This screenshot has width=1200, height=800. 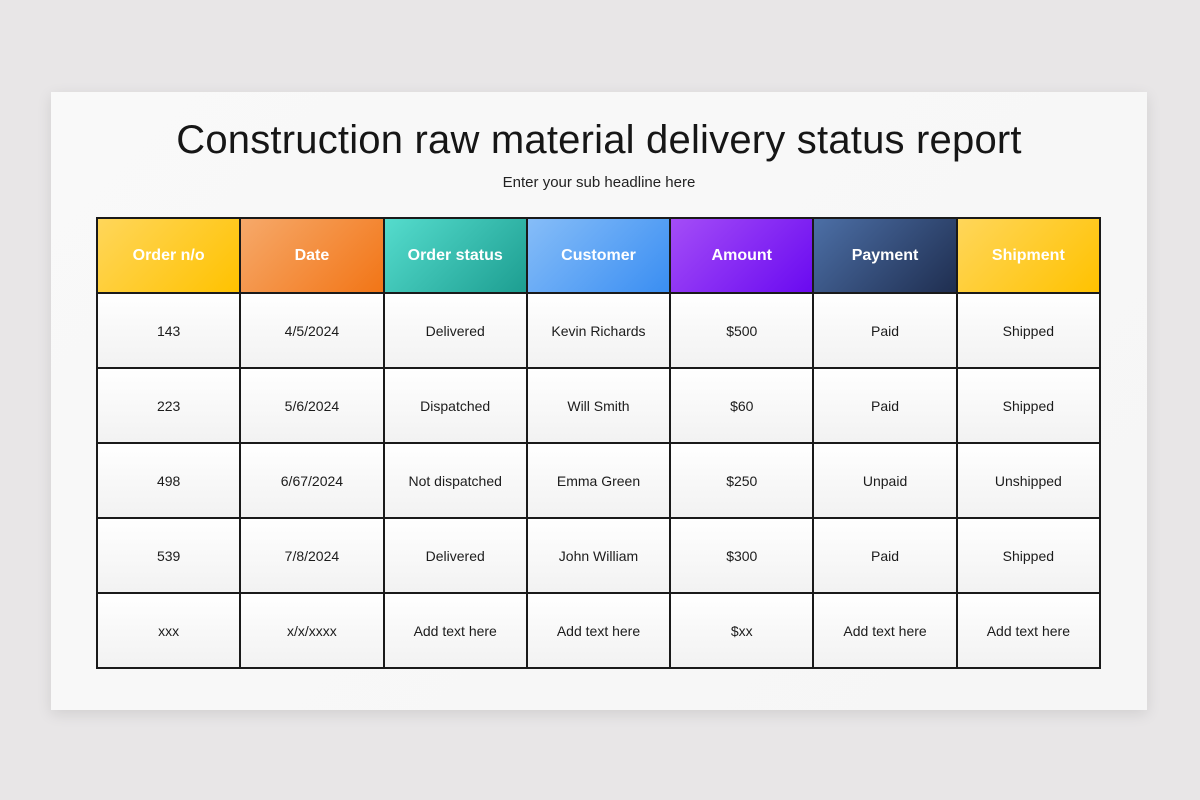 I want to click on cell-shipment: Add text here, so click(x=1028, y=630).